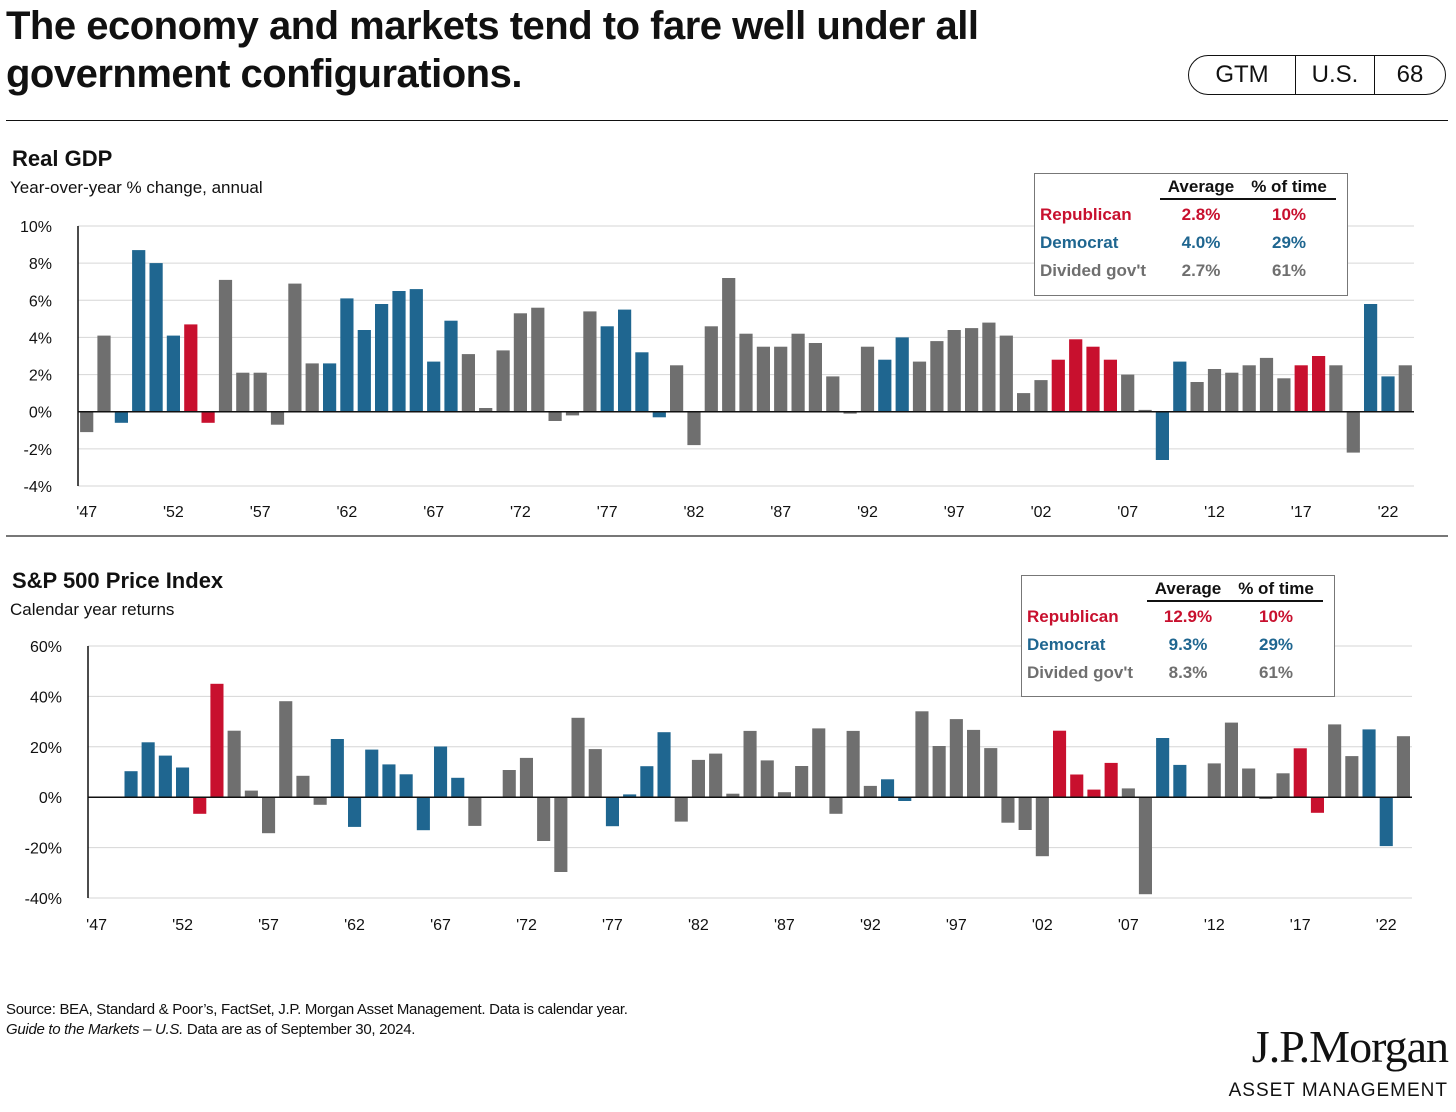  I want to click on sp-xtick-label: '67, so click(440, 925).